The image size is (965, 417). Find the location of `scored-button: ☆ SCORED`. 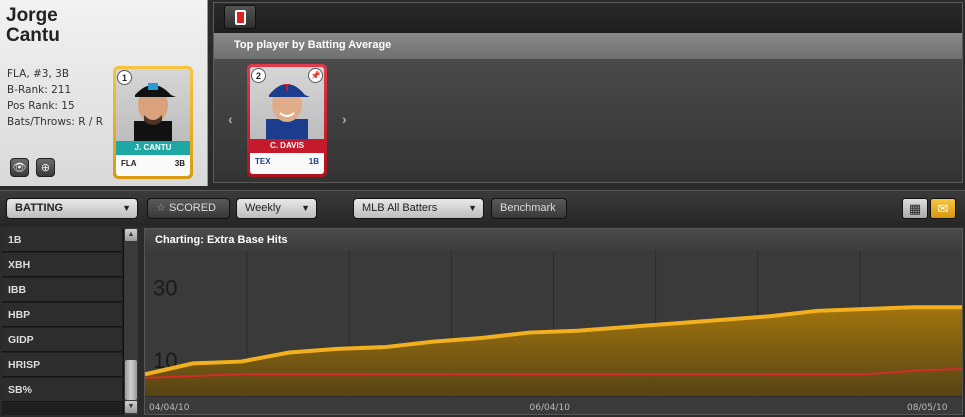

scored-button: ☆ SCORED is located at coordinates (188, 208).